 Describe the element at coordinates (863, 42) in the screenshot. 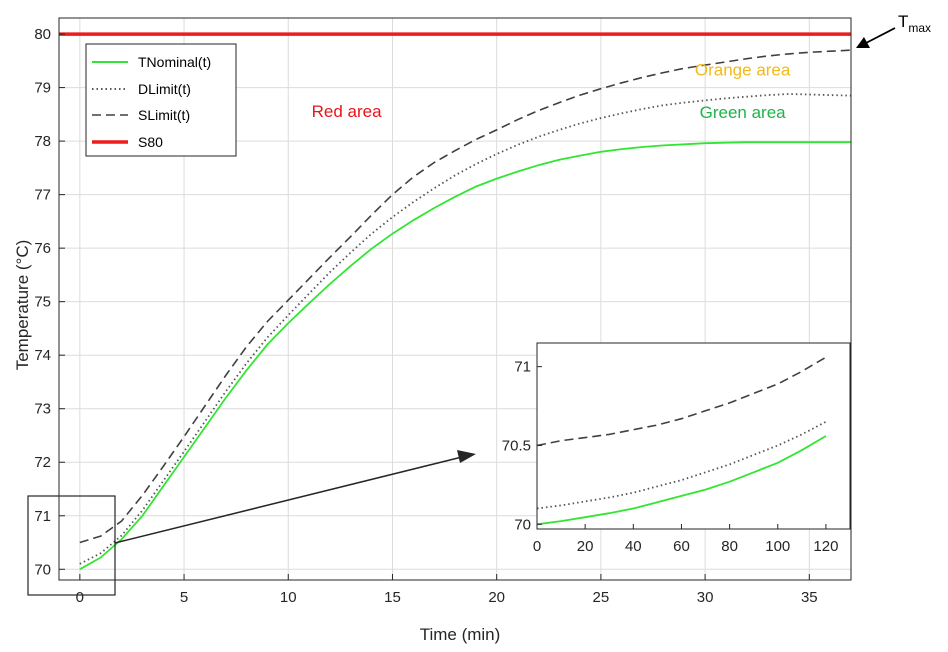

I see `tmax-arrow-head` at that location.